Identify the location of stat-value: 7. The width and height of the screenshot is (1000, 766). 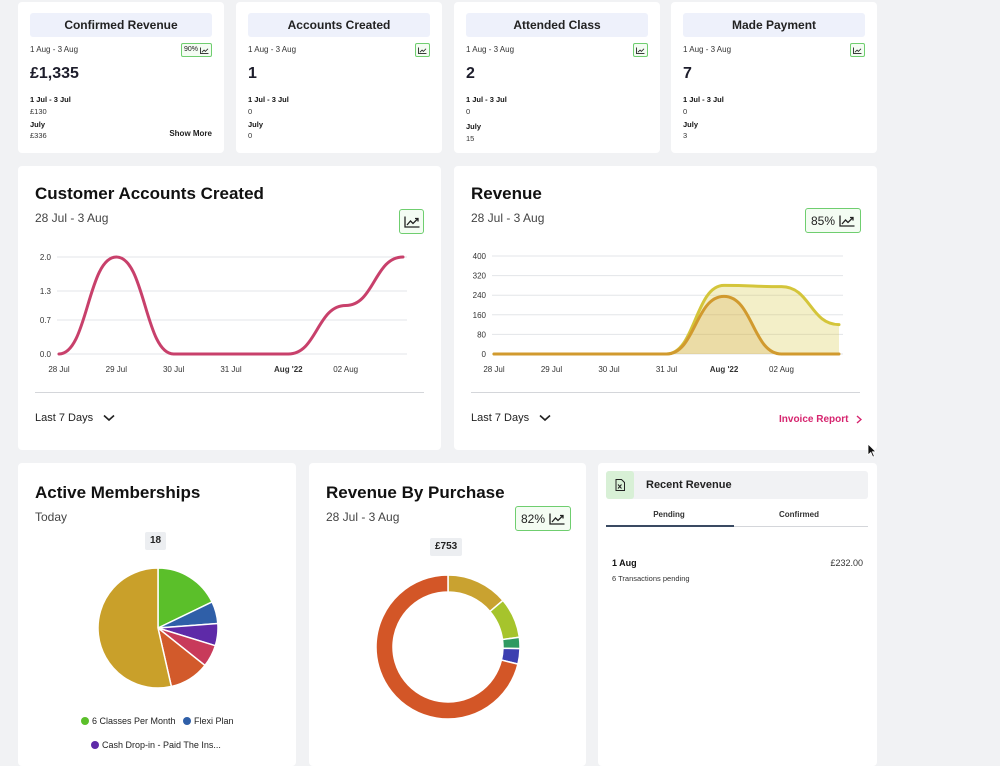
(687, 73).